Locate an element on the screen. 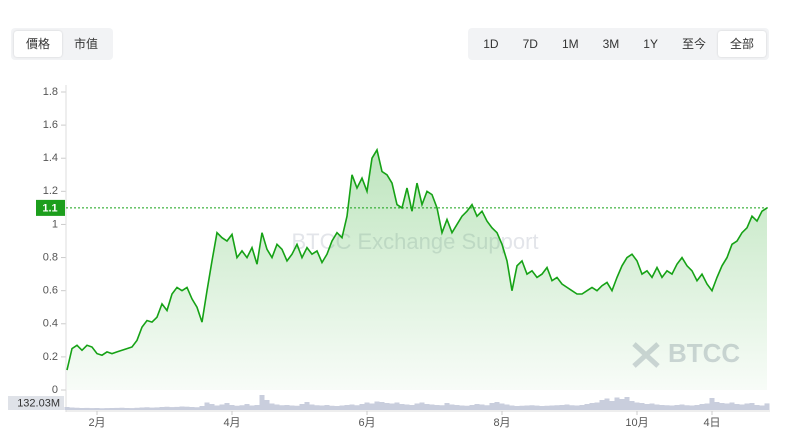 This screenshot has height=439, width=795. metric-tabs: 價格 市值 is located at coordinates (62, 44).